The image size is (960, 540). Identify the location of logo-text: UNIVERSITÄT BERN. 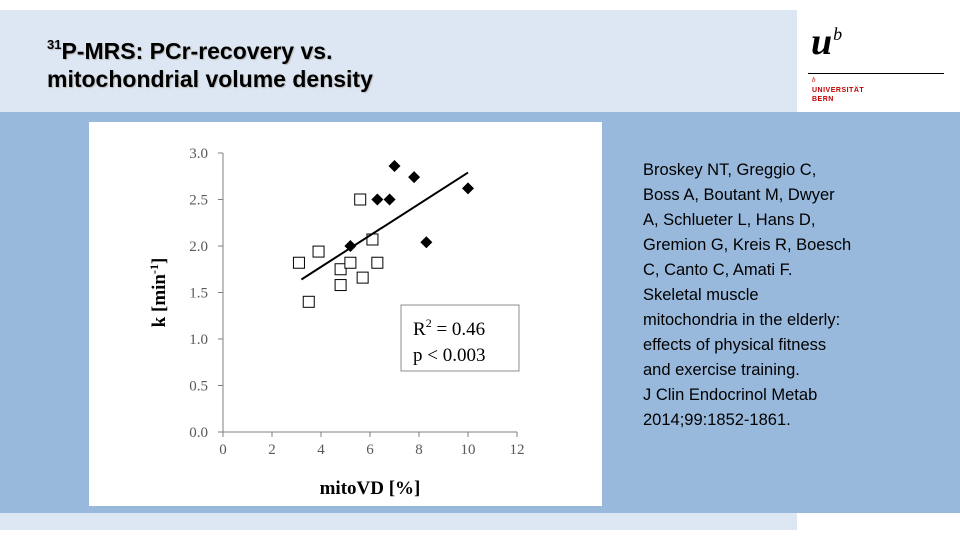
(838, 95).